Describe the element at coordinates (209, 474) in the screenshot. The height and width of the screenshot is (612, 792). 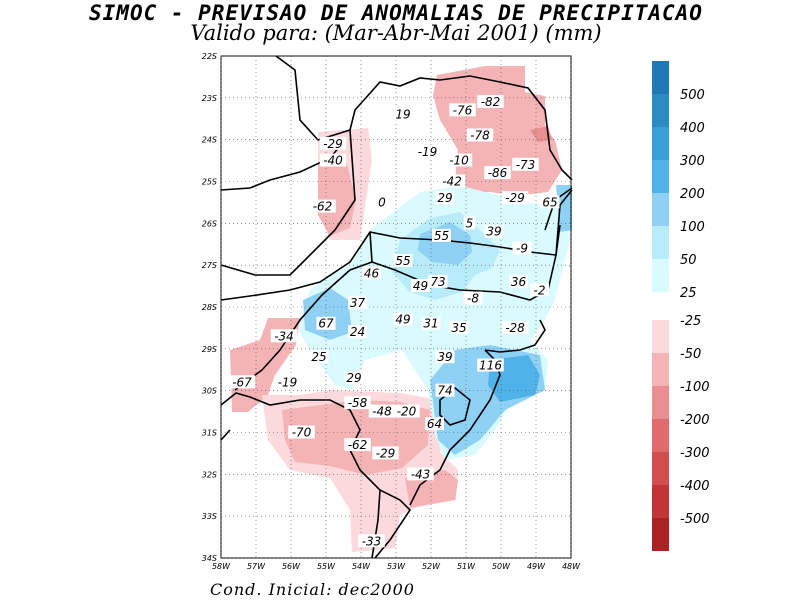
I see `lat-tick-label: 32S` at that location.